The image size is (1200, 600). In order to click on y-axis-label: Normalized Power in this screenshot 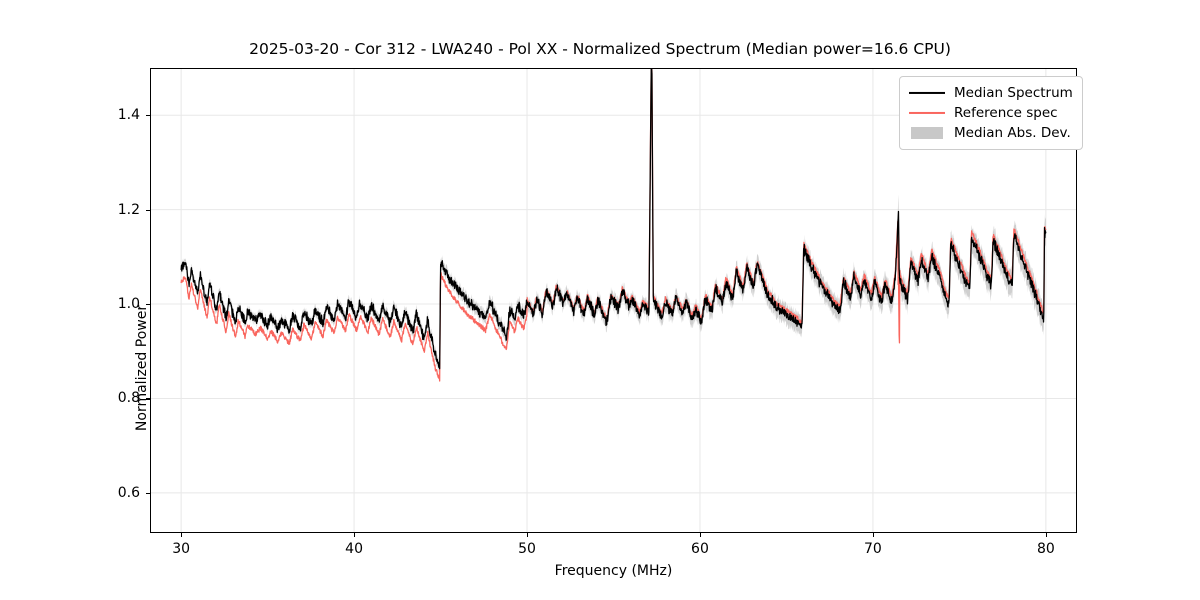, I will do `click(142, 368)`.